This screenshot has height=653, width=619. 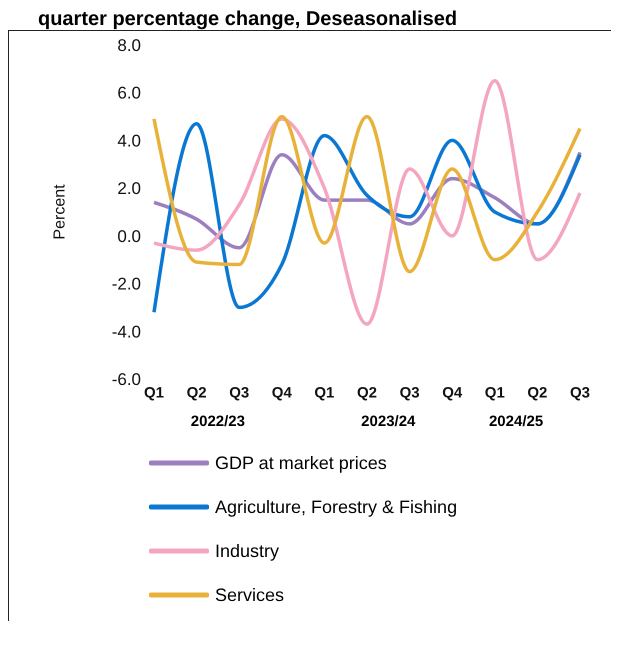 What do you see at coordinates (129, 93) in the screenshot?
I see `y-tick-label: 6.0` at bounding box center [129, 93].